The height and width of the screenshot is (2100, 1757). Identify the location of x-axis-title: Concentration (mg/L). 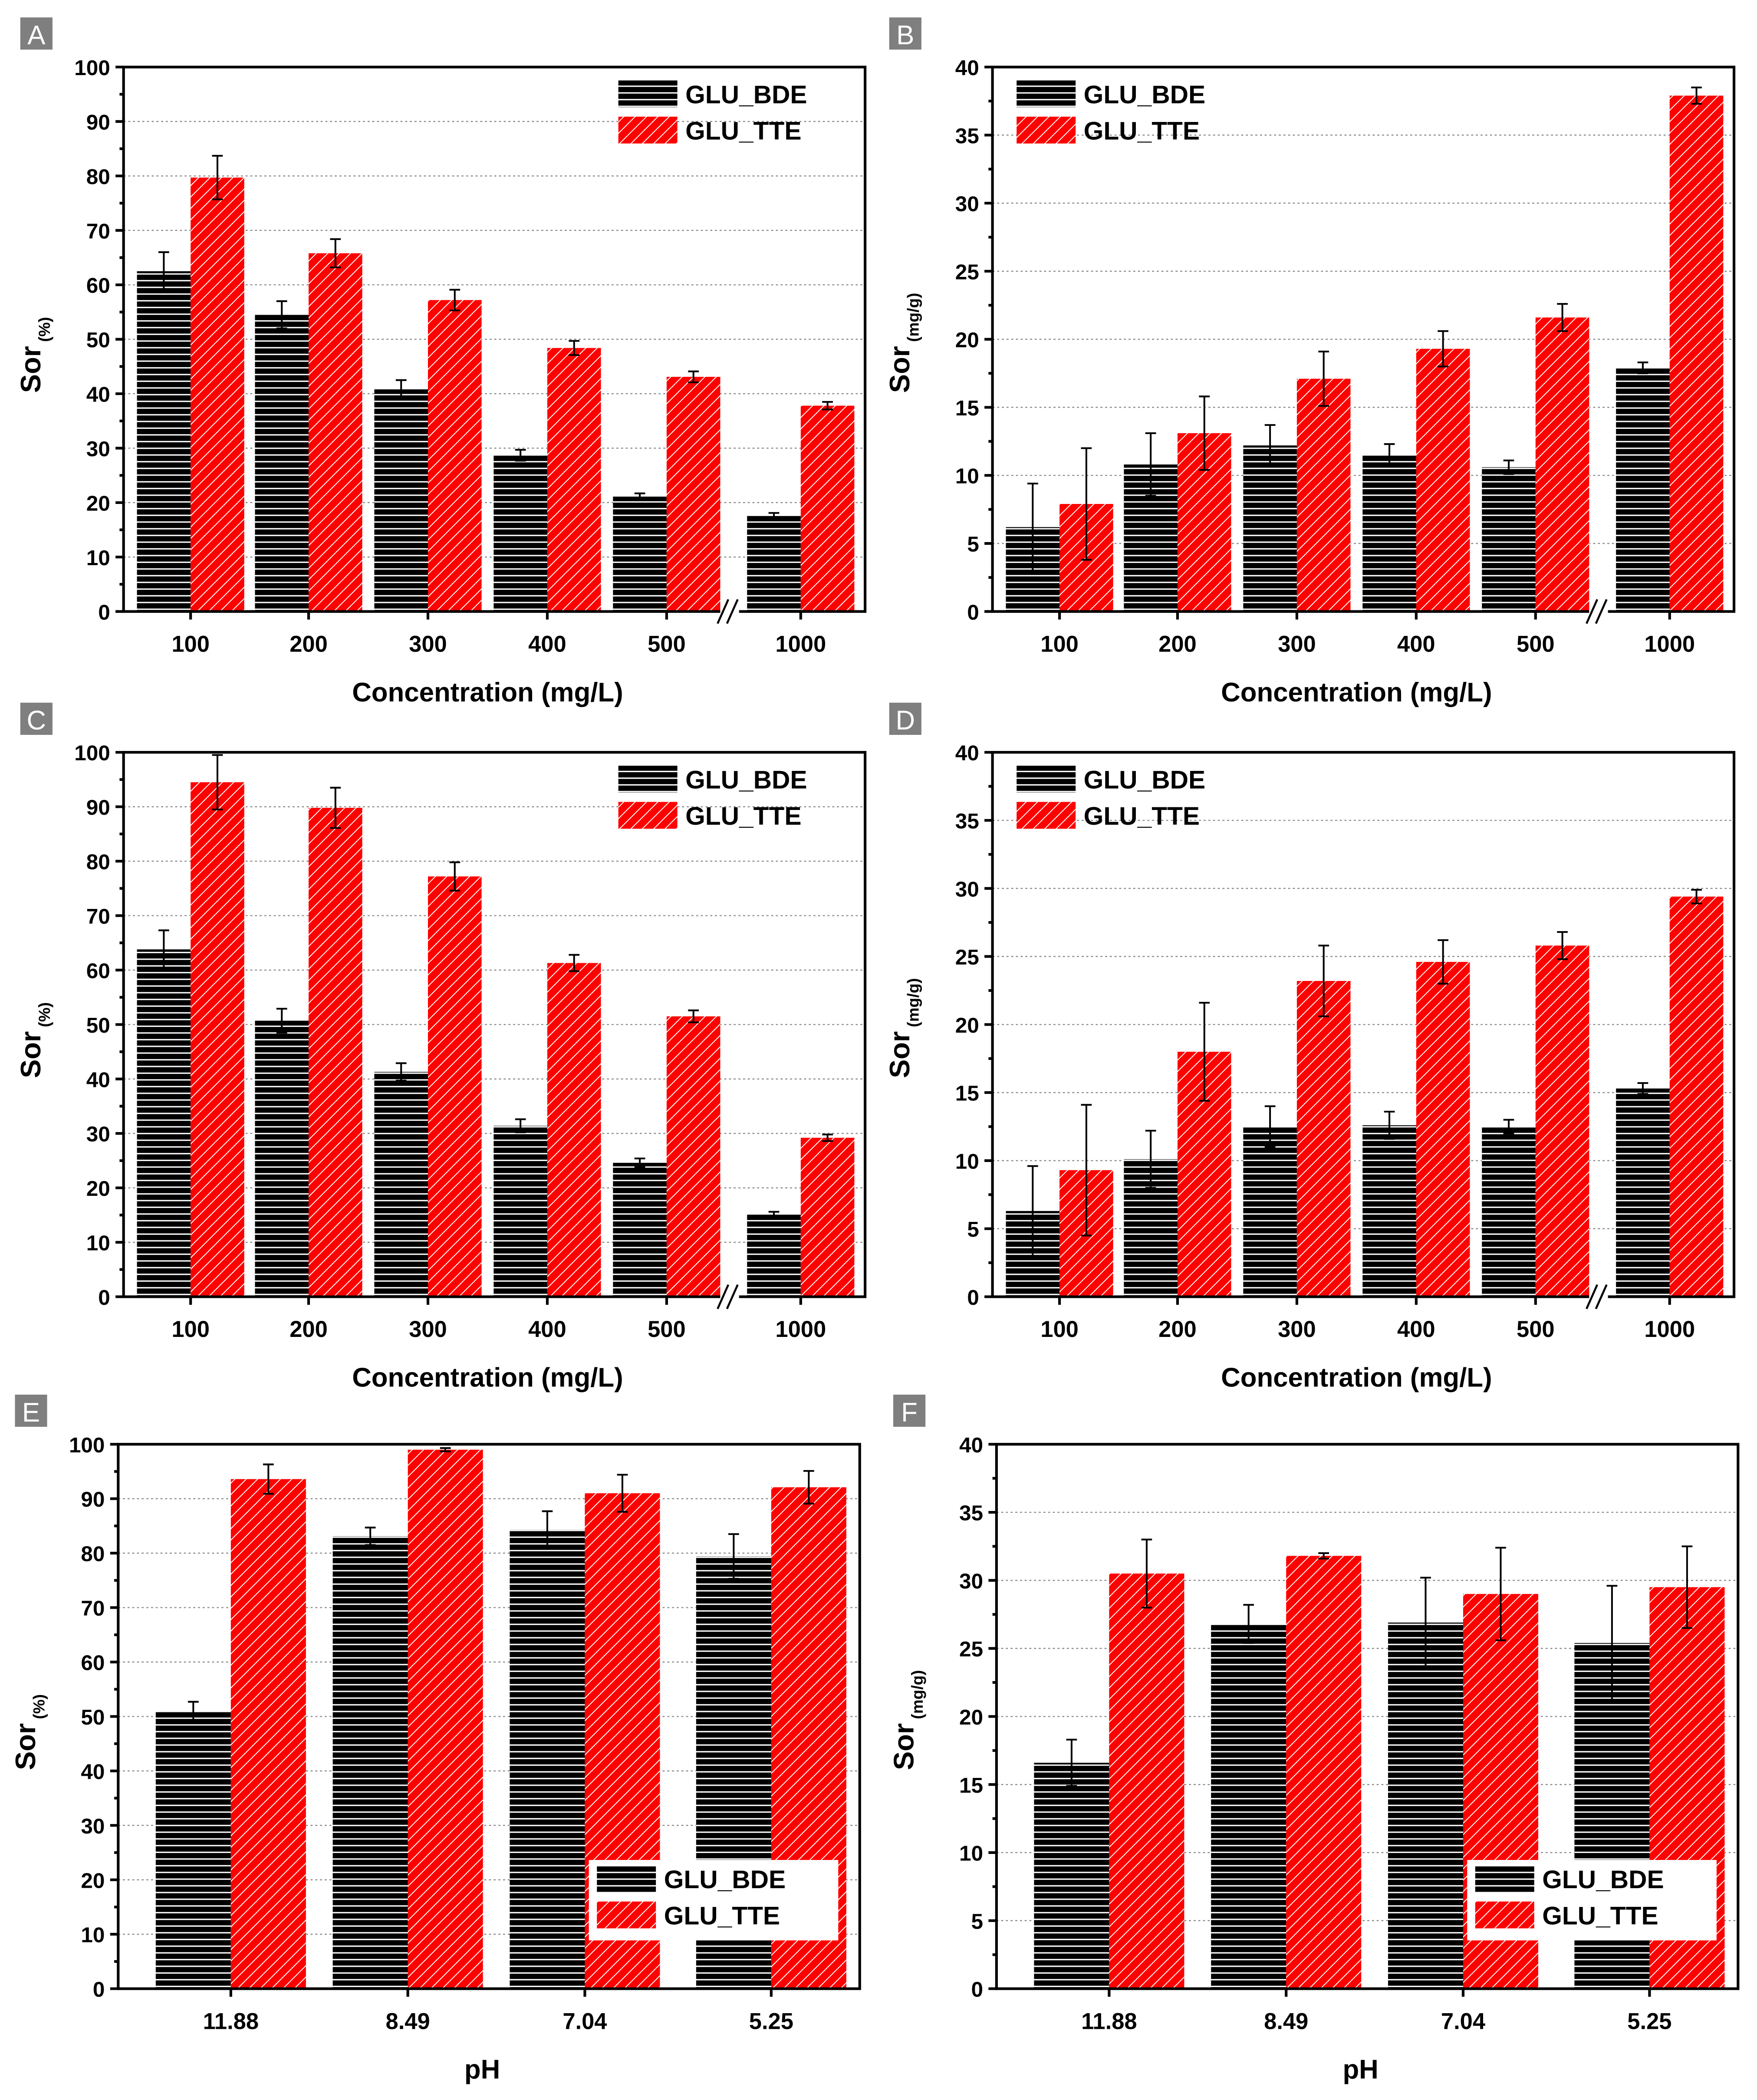
(1357, 693).